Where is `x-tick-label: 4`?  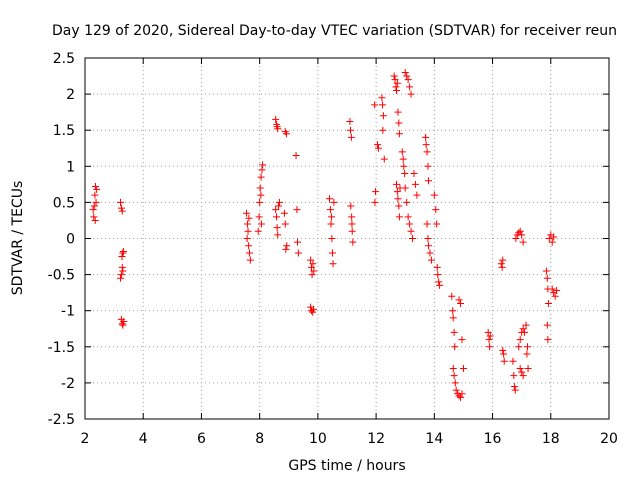 x-tick-label: 4 is located at coordinates (143, 439).